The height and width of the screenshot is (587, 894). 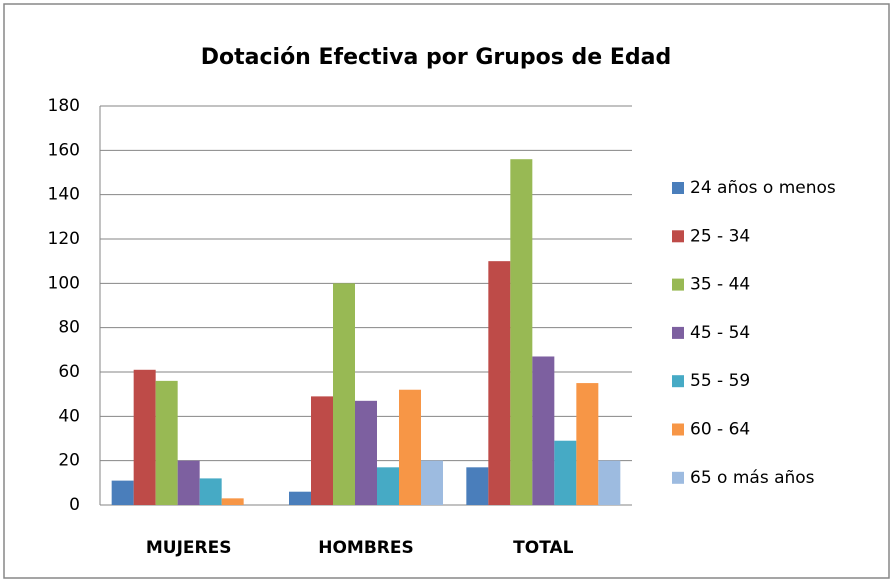 What do you see at coordinates (366, 548) in the screenshot?
I see `x-tick-label: HOMBRES` at bounding box center [366, 548].